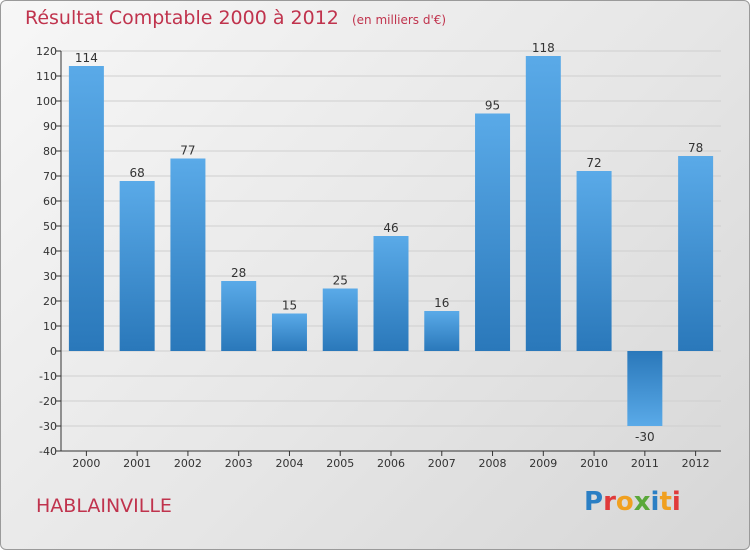 The height and width of the screenshot is (550, 750). Describe the element at coordinates (50, 251) in the screenshot. I see `y-tick-label: 40` at that location.